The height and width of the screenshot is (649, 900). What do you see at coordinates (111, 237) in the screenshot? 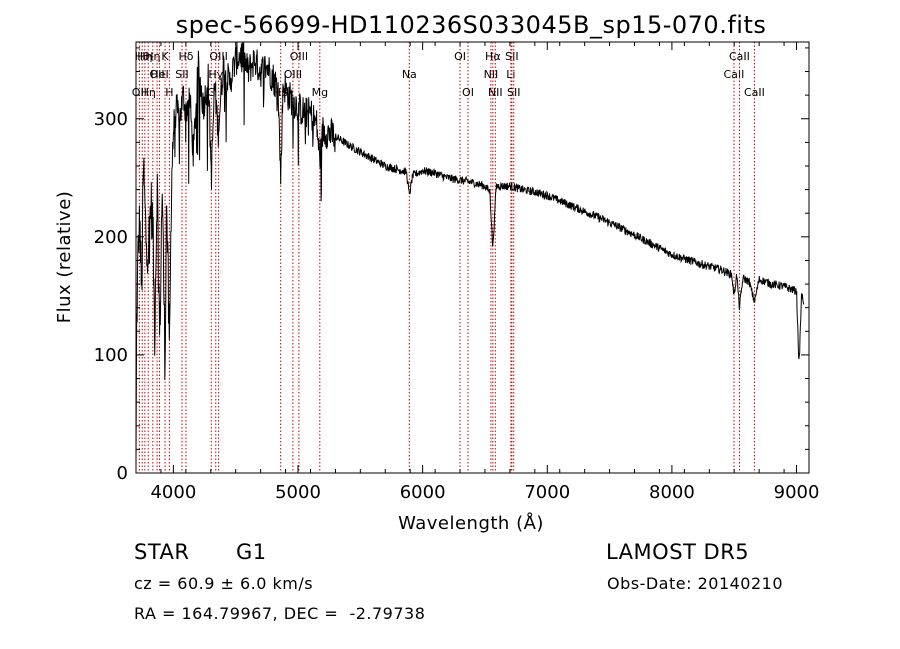
I see `y-tick-label: 200` at bounding box center [111, 237].